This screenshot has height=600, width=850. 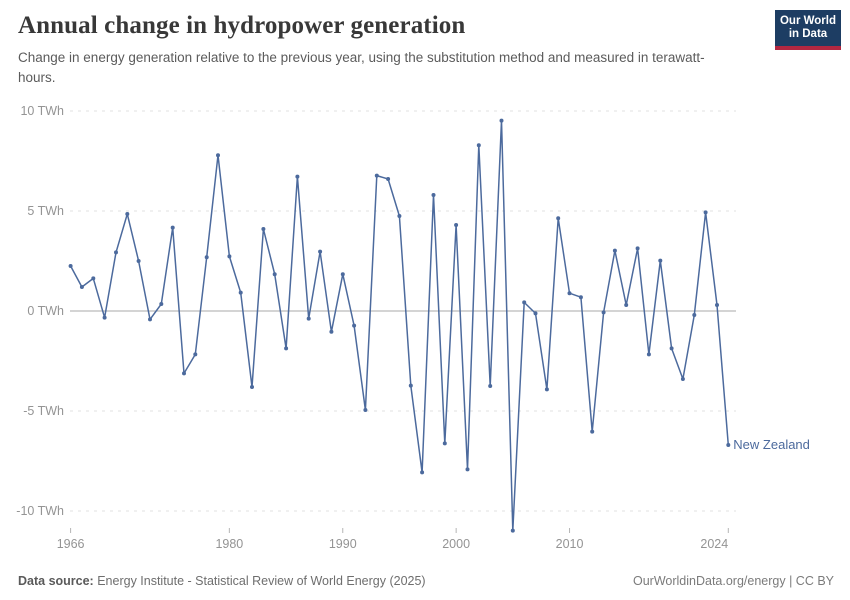 I want to click on x-tick-label: 2024, so click(x=714, y=544).